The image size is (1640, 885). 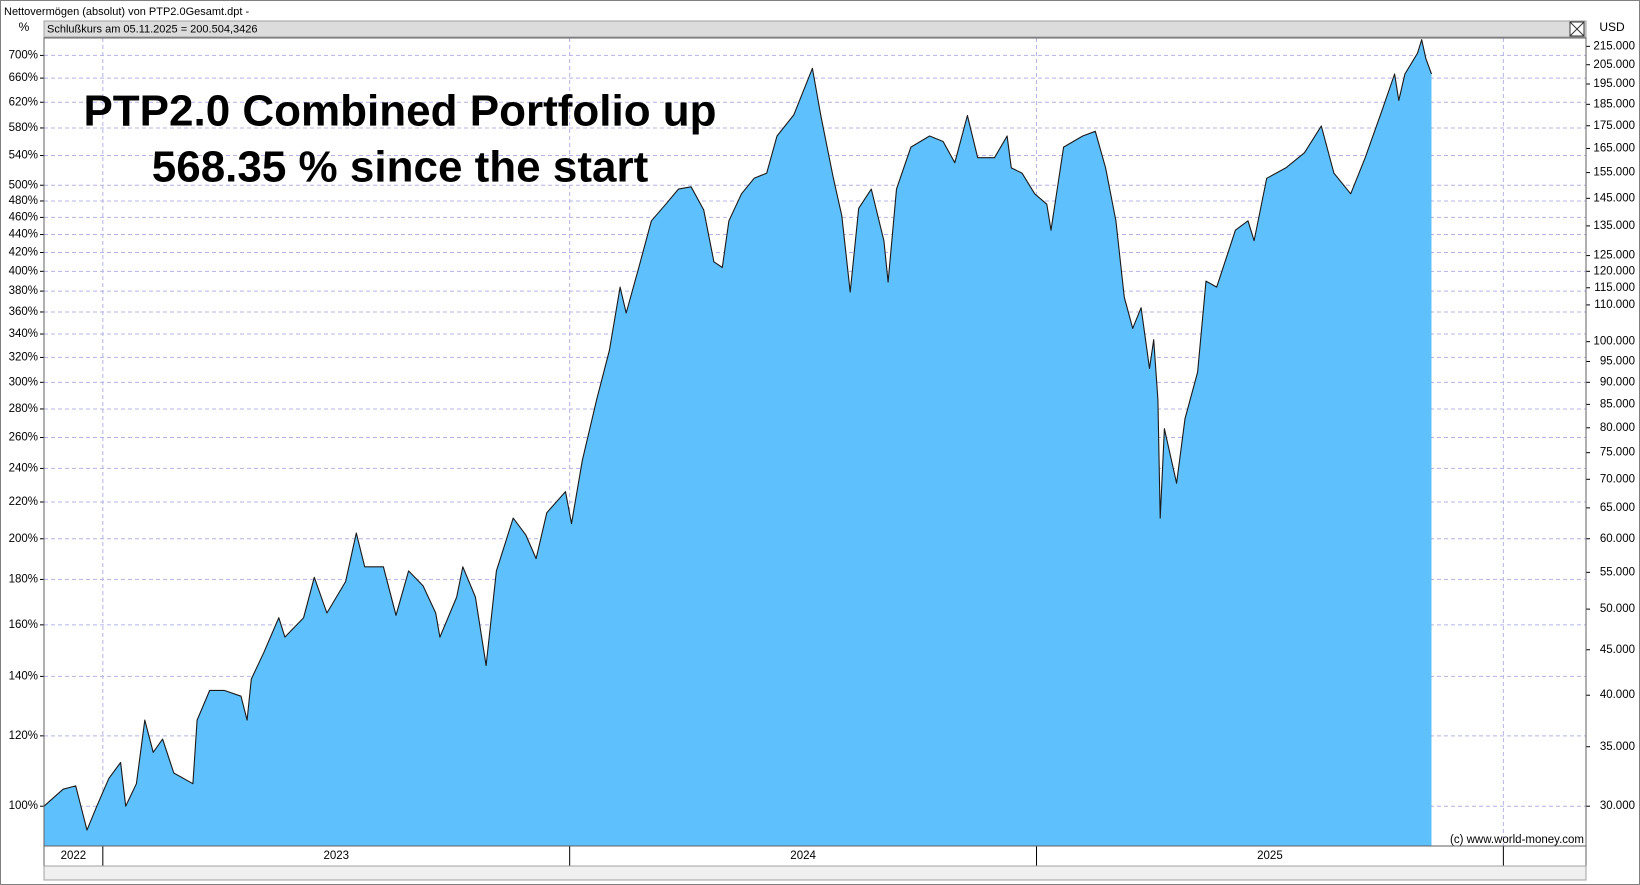 I want to click on y-tick-label: 280%, so click(x=23, y=409).